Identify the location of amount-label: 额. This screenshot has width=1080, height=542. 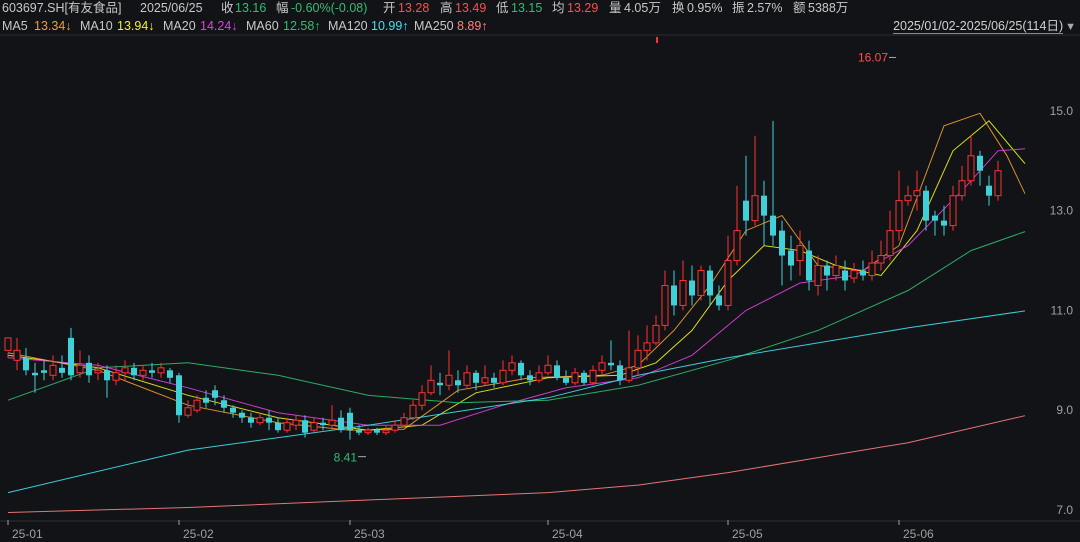
(799, 8).